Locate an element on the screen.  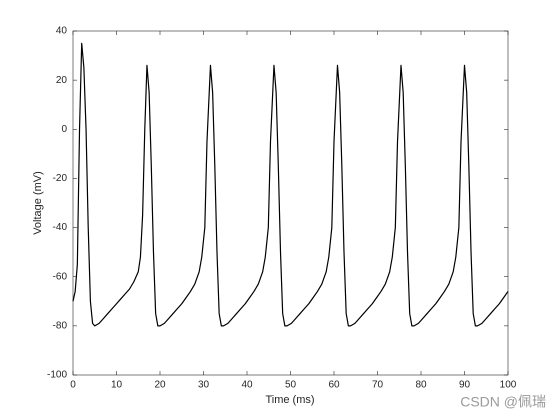
y-tick-label: -100 is located at coordinates (57, 375).